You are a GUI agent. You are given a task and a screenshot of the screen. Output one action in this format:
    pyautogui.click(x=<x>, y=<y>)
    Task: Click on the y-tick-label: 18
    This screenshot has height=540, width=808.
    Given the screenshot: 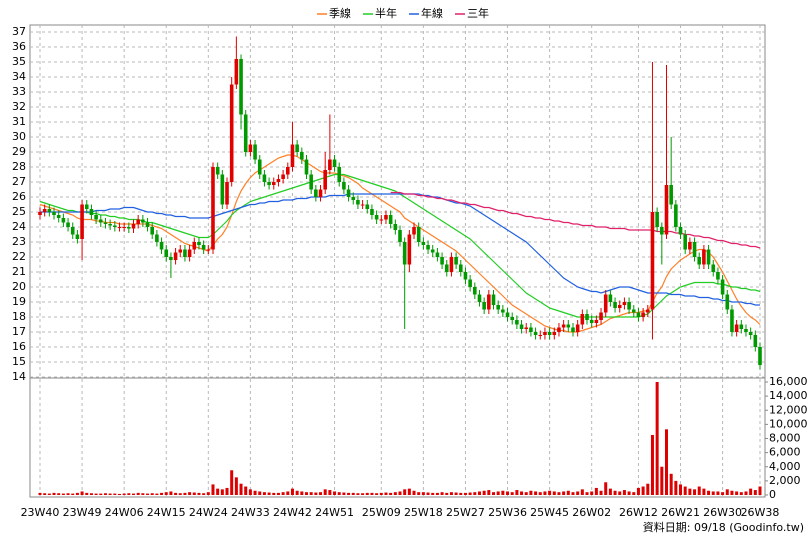 What is the action you would take?
    pyautogui.click(x=19, y=316)
    